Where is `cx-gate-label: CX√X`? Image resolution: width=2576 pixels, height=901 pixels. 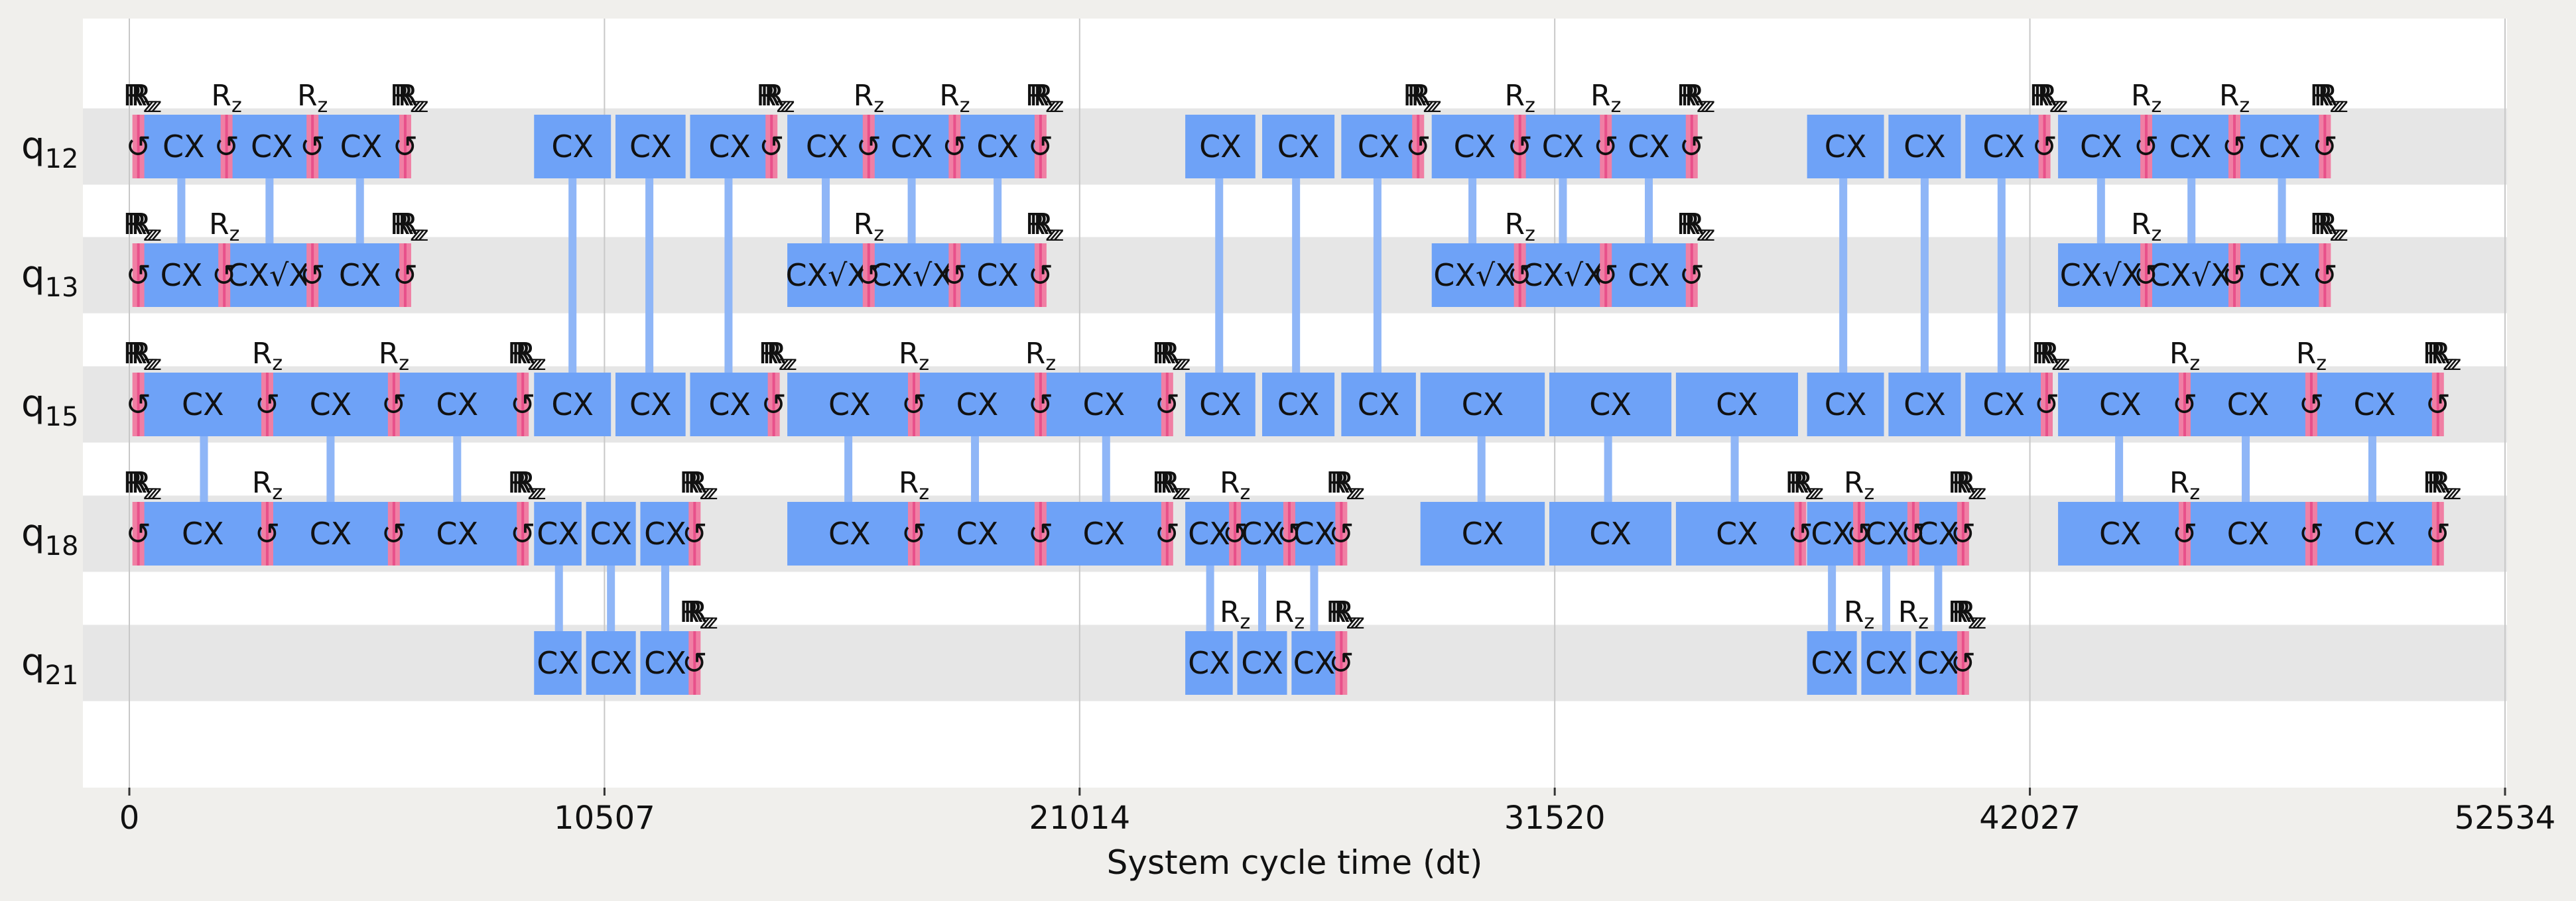 cx-gate-label: CX√X is located at coordinates (1474, 275).